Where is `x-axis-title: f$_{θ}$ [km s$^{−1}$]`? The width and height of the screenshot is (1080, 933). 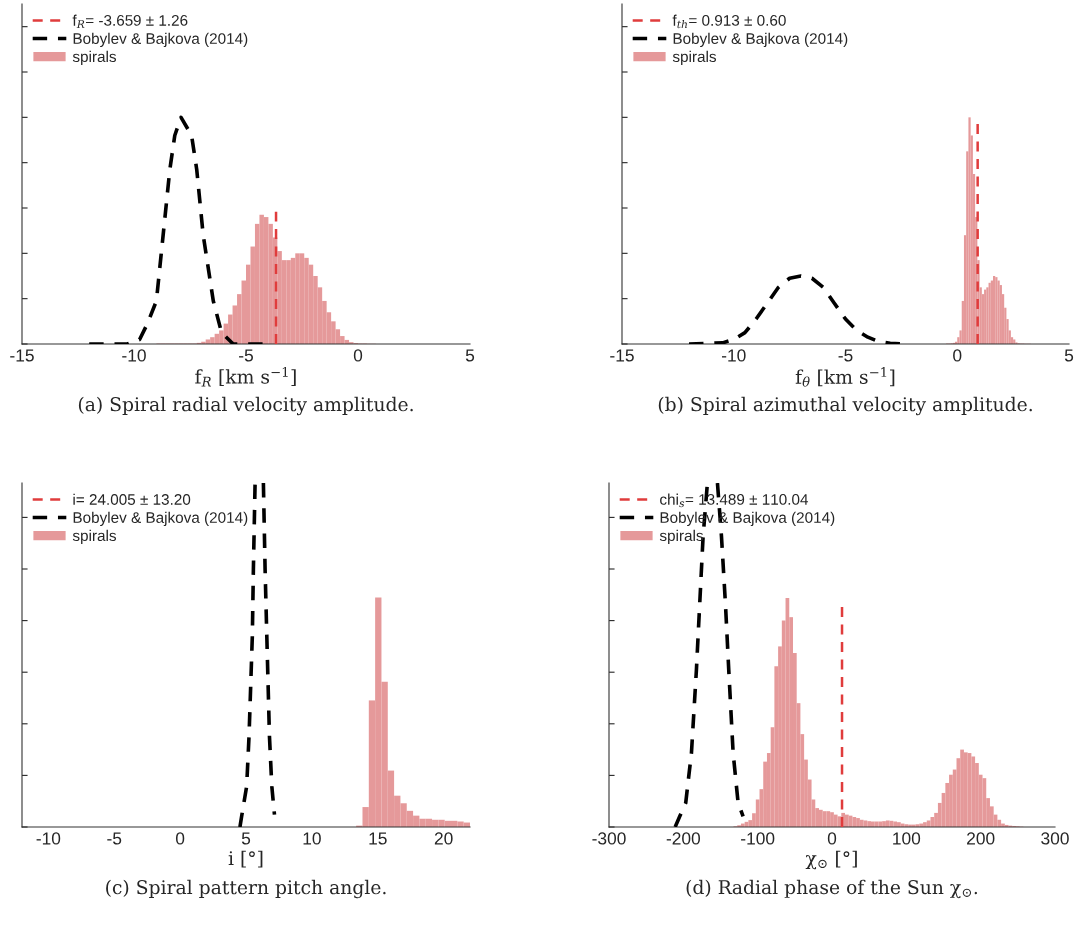 x-axis-title: f$_{θ}$ [km s$^{−1}$] is located at coordinates (845, 377).